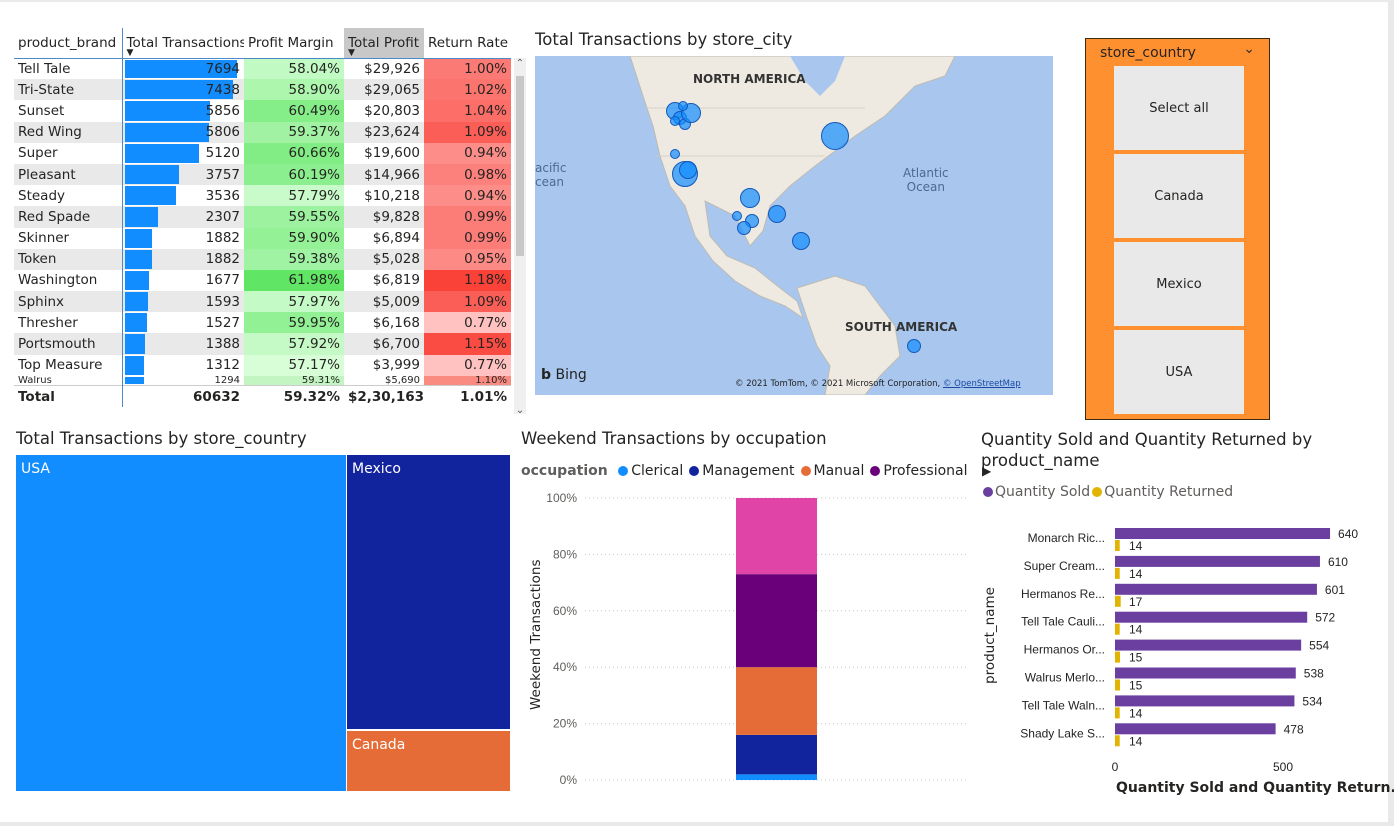 The image size is (1394, 826). Describe the element at coordinates (262, 90) in the screenshot. I see `table-row: Tri-State 7438 58.90% $29,065 1.02%` at that location.